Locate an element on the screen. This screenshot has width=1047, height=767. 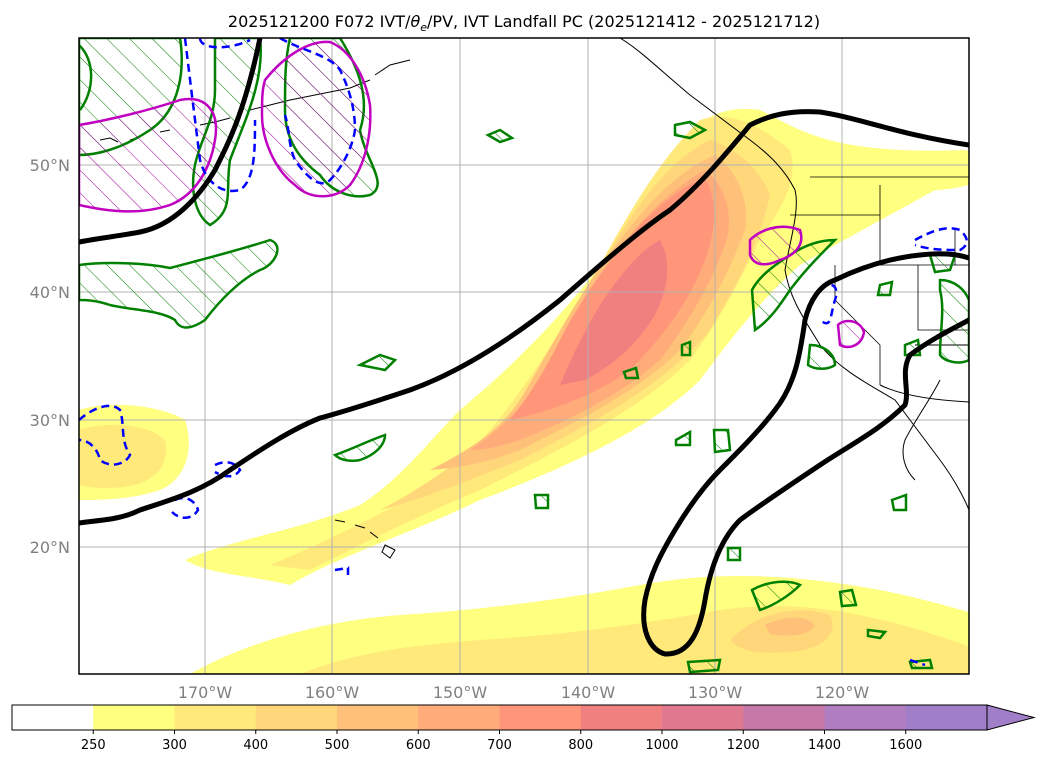
lon-label-160w: 160°W is located at coordinates (332, 692).